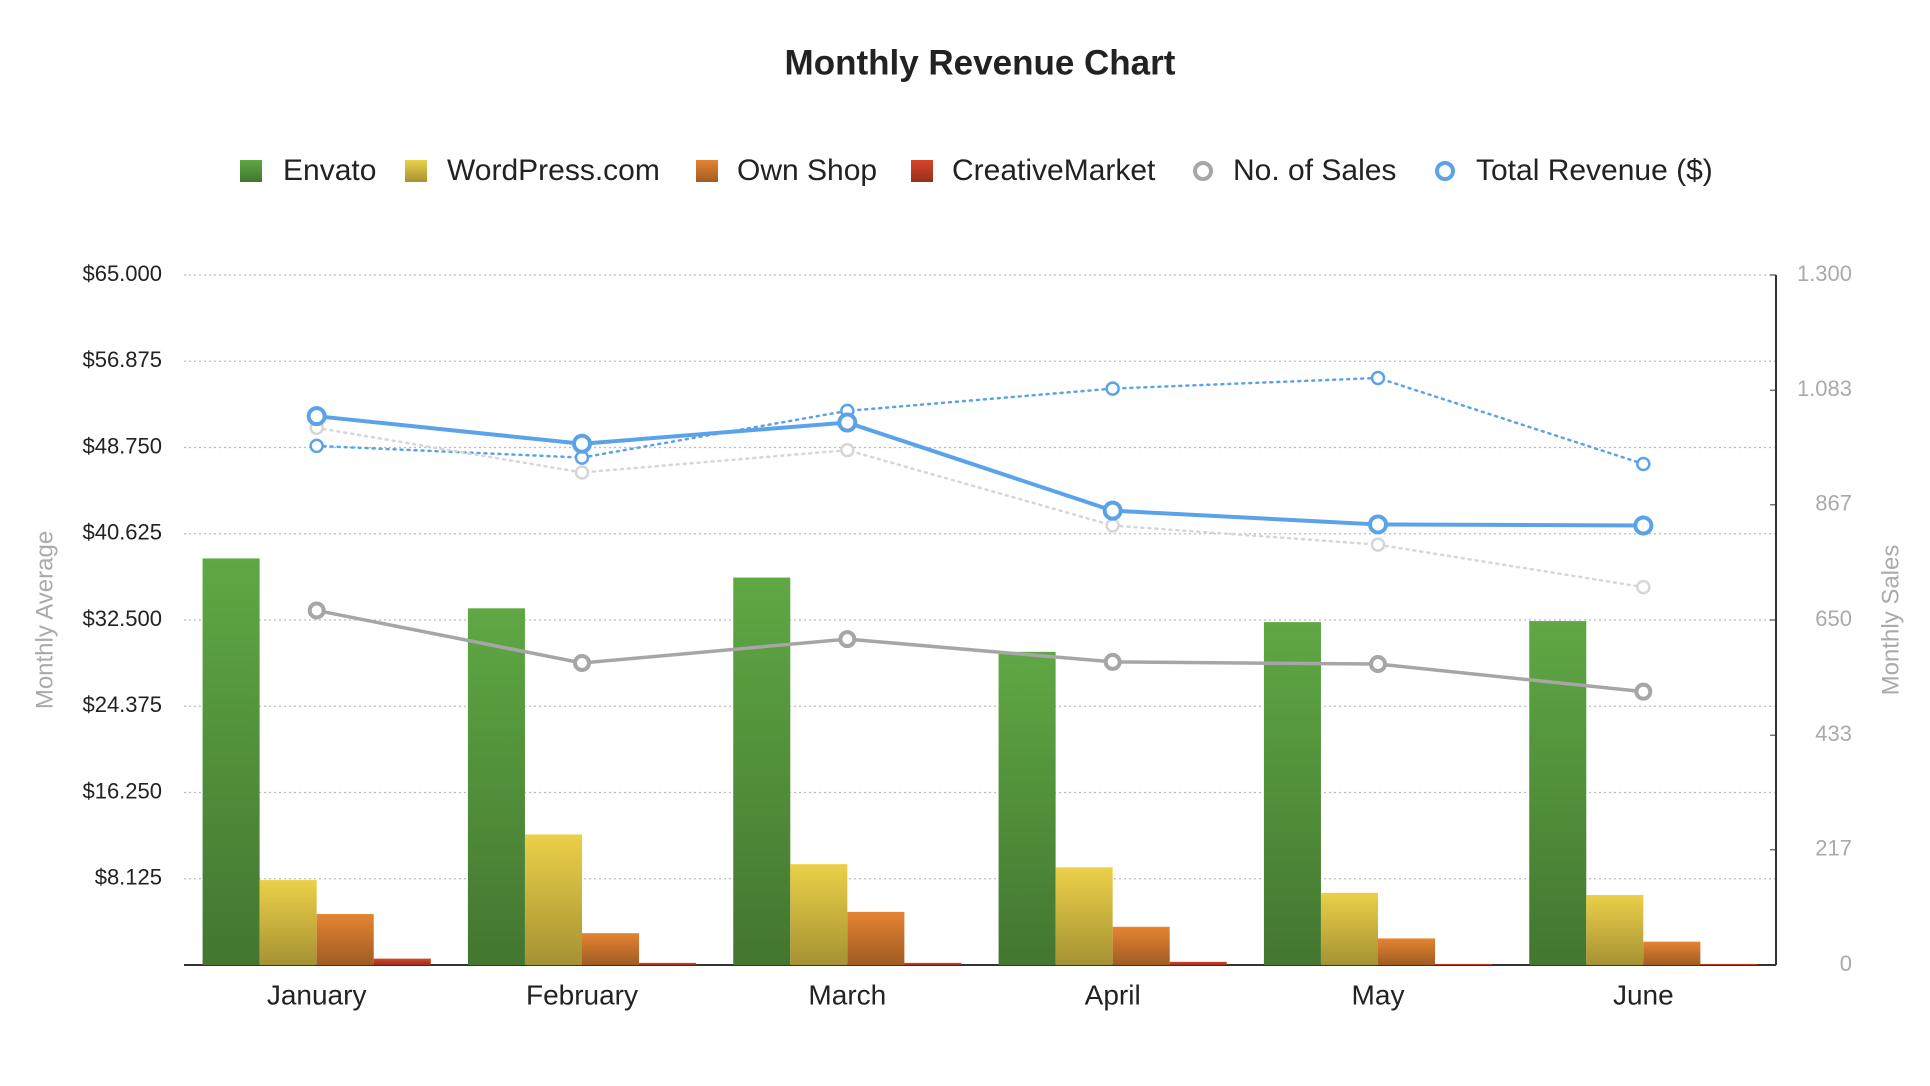 The width and height of the screenshot is (1930, 1086). I want to click on legend-label: Own Shop, so click(807, 170).